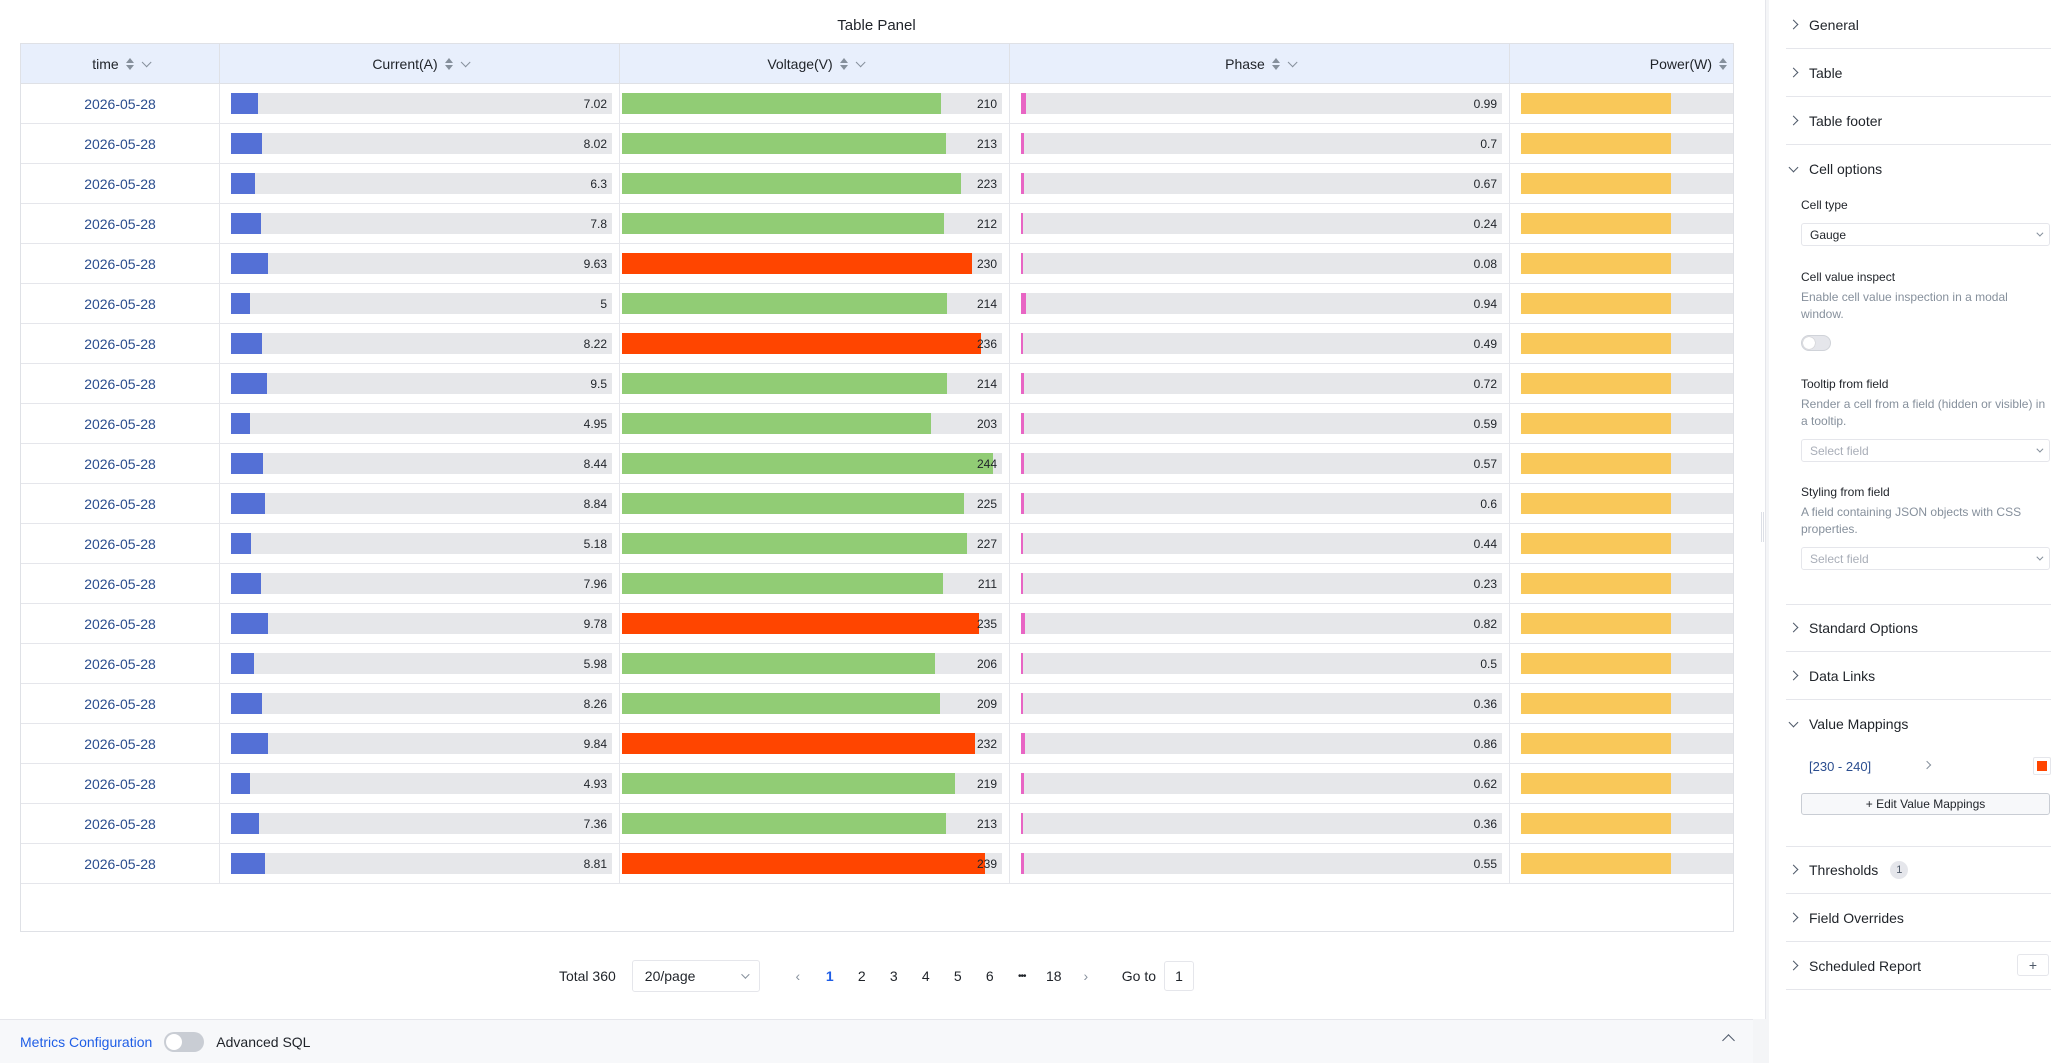 Image resolution: width=2068 pixels, height=1063 pixels. What do you see at coordinates (815, 784) in the screenshot?
I see `voltage-gauge-cell: 219` at bounding box center [815, 784].